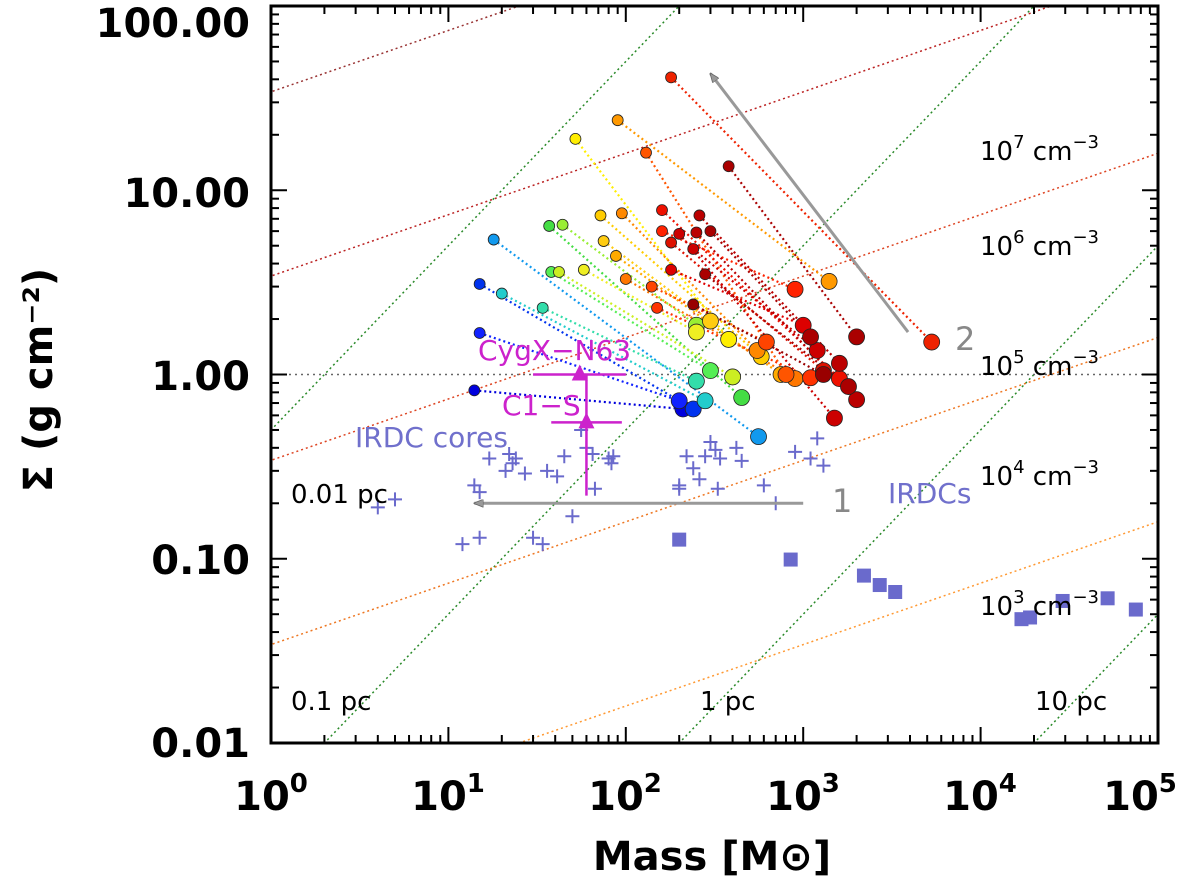 The height and width of the screenshot is (890, 1200). What do you see at coordinates (980, 794) in the screenshot?
I see `x-tick-label: 10⁴` at bounding box center [980, 794].